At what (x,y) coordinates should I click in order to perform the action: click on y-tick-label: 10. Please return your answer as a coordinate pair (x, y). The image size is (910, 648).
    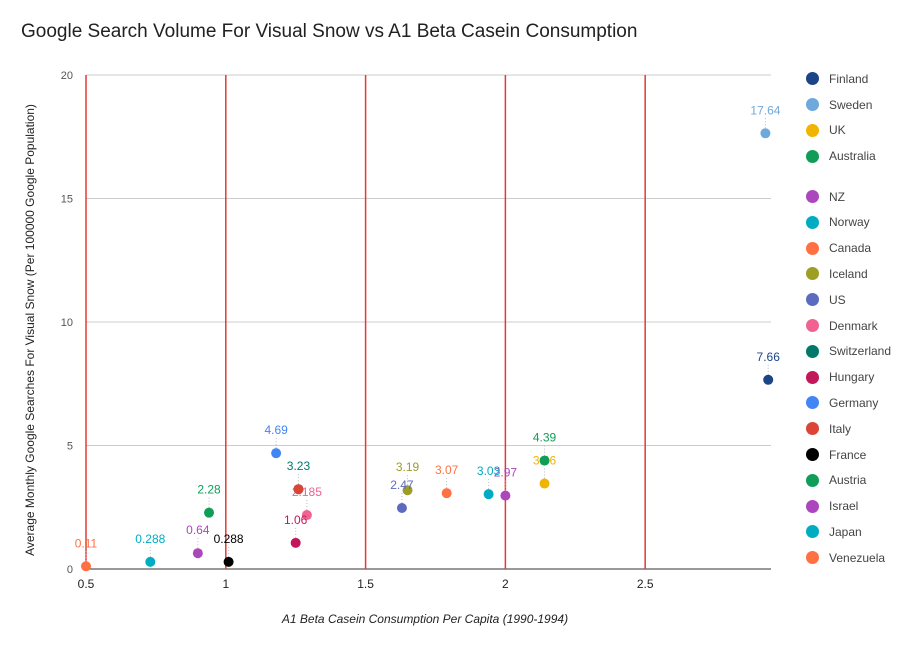
    Looking at the image, I should click on (67, 323).